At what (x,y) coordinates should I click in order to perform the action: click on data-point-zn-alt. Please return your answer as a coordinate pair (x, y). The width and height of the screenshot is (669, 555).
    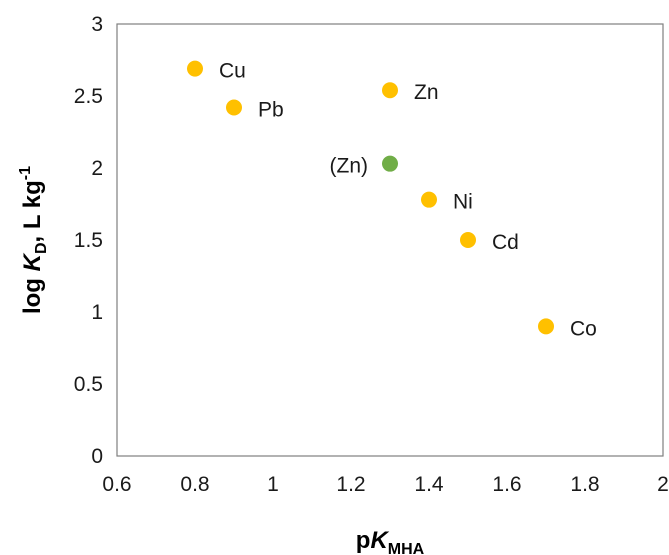
    Looking at the image, I should click on (390, 163).